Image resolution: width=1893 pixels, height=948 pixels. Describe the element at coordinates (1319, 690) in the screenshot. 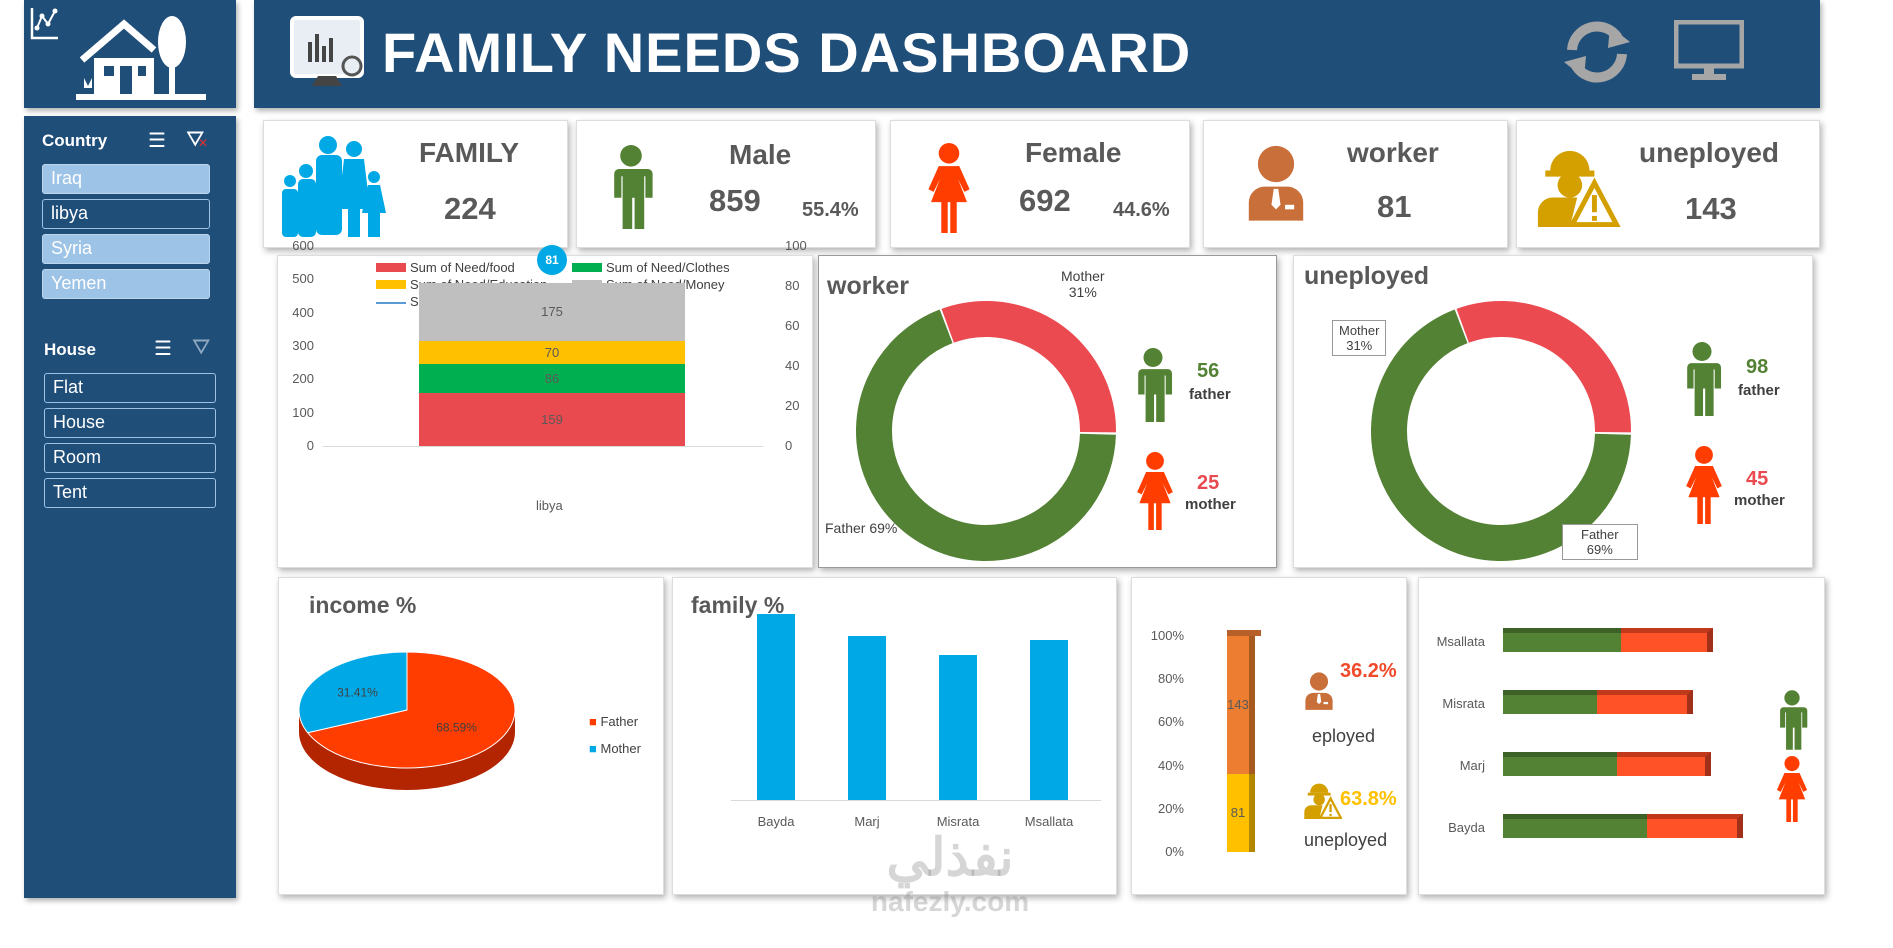

I see `worker-icon` at that location.